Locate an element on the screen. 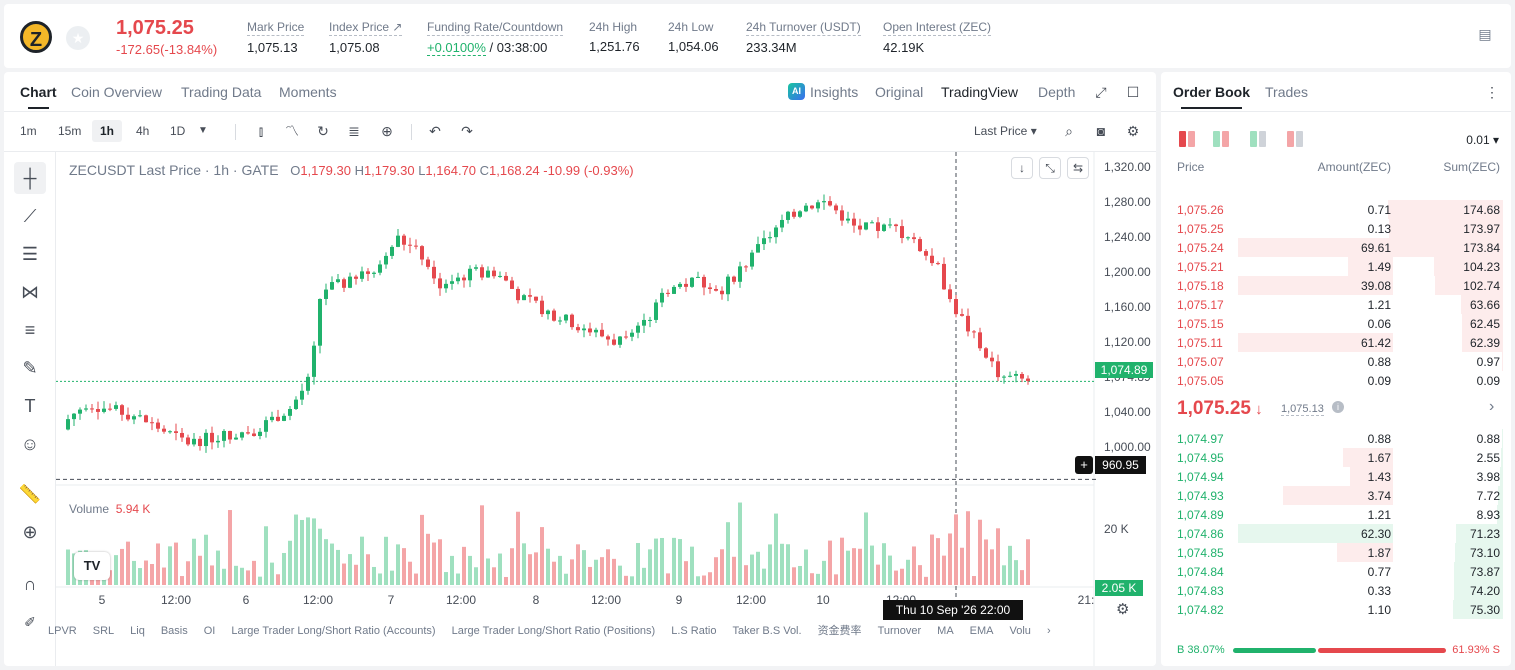 This screenshot has height=670, width=1515. horizontal-lines-icon: ☰ is located at coordinates (30, 254).